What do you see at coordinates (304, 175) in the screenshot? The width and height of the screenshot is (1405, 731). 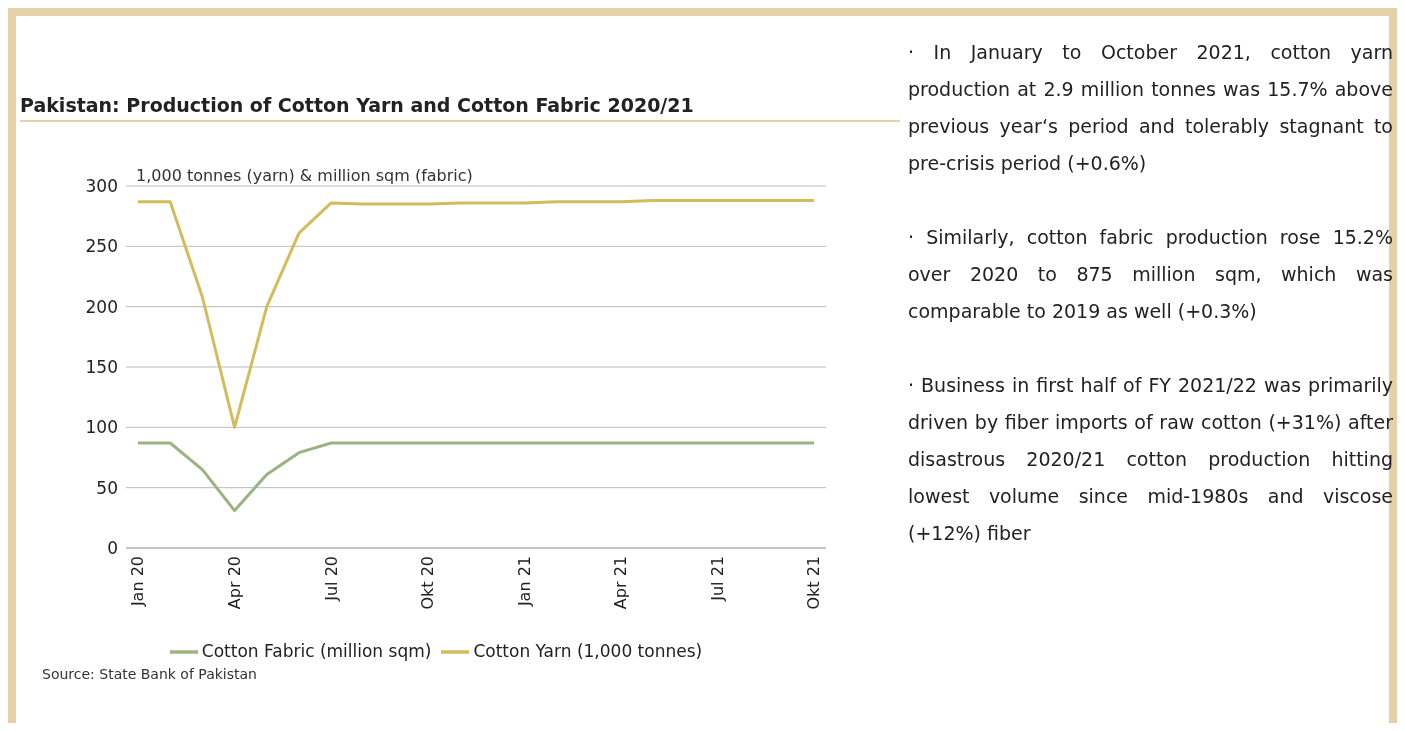 I see `y-axis-title: 1,000 tonnes (yarn) & million sqm (fabric)` at bounding box center [304, 175].